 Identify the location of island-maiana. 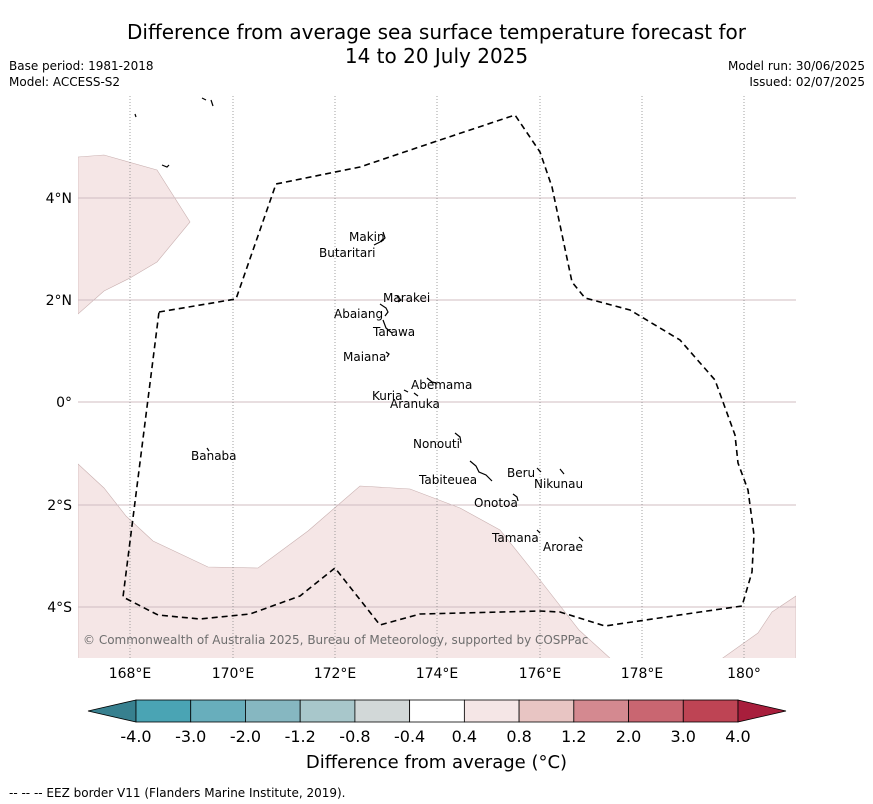
(387, 354).